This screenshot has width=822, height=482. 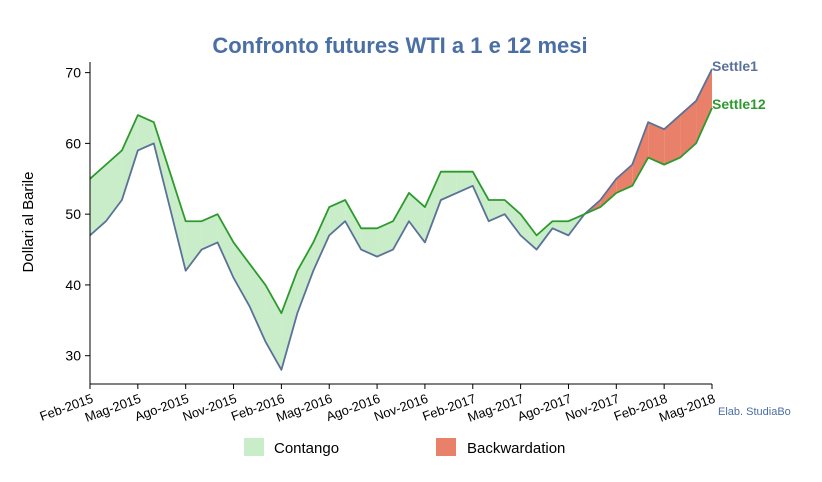 I want to click on legend: Contango Backwardation, so click(x=404, y=447).